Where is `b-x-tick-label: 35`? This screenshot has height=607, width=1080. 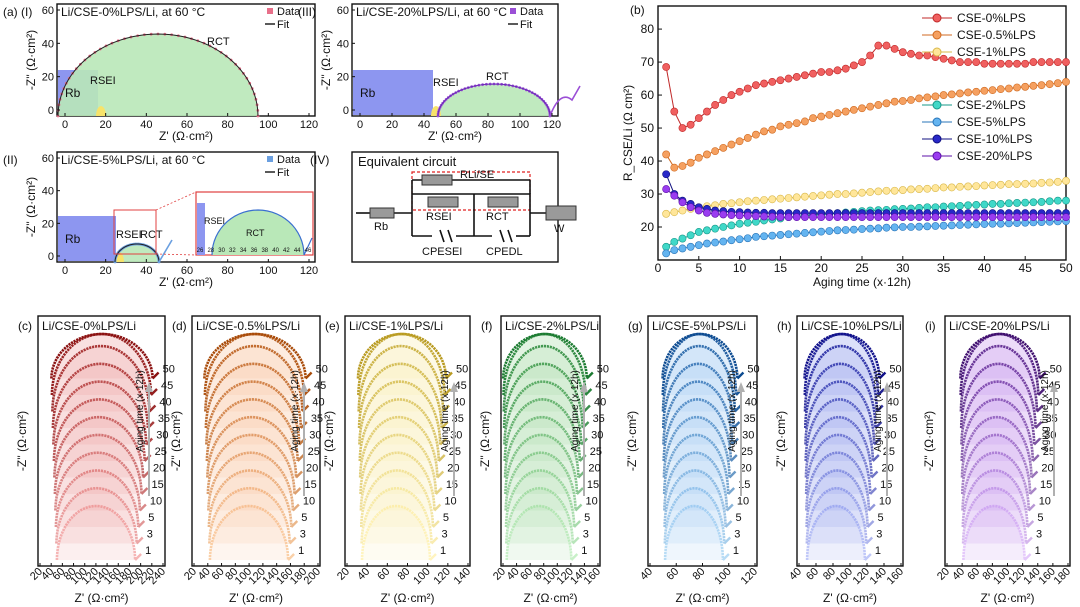 b-x-tick-label: 35 is located at coordinates (944, 268).